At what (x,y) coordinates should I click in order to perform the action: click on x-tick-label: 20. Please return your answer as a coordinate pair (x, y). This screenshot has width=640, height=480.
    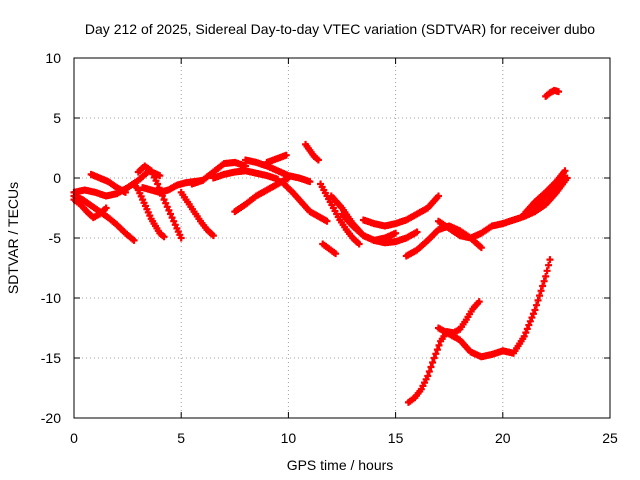
    Looking at the image, I should click on (503, 438).